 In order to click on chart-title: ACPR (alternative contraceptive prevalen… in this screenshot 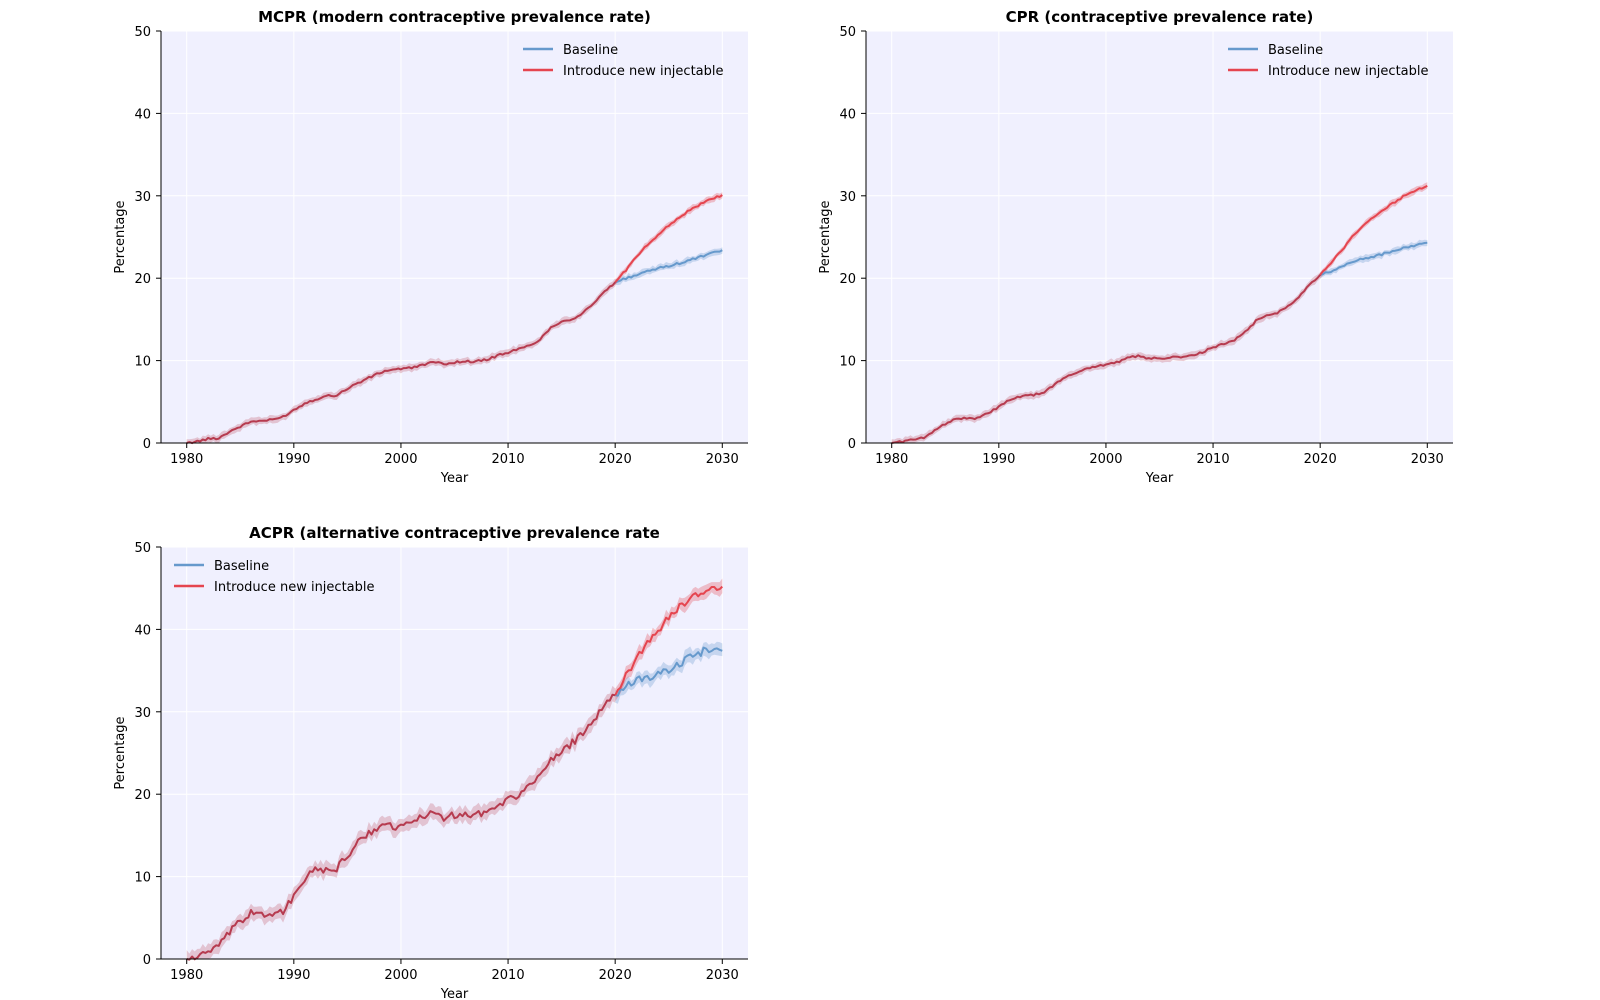, I will do `click(454, 533)`.